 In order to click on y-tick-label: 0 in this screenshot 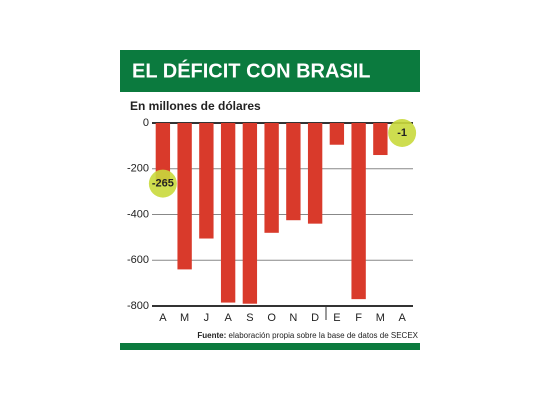, I will do `click(146, 123)`.